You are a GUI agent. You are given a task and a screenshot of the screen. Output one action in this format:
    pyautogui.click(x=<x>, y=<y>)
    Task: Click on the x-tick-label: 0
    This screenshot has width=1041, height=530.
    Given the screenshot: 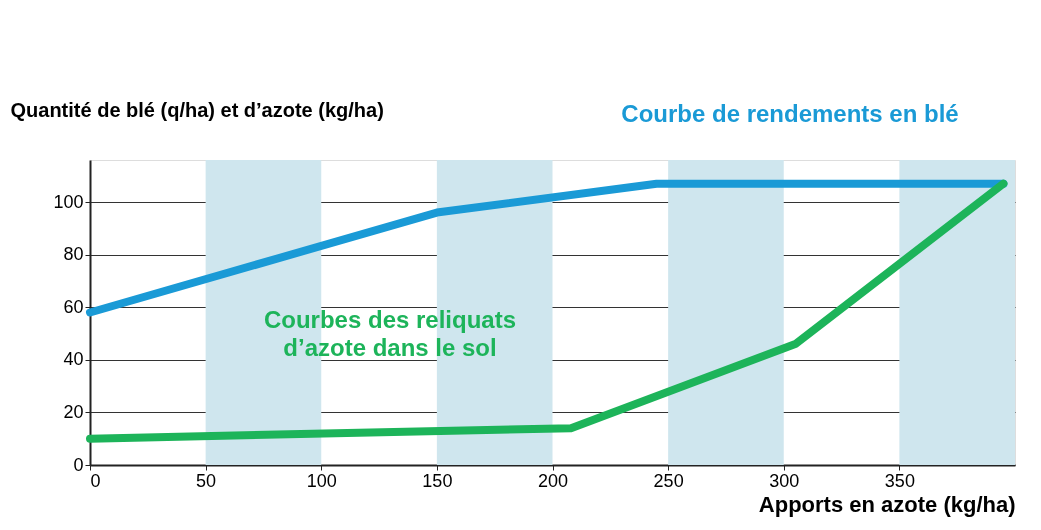 What is the action you would take?
    pyautogui.click(x=95, y=480)
    